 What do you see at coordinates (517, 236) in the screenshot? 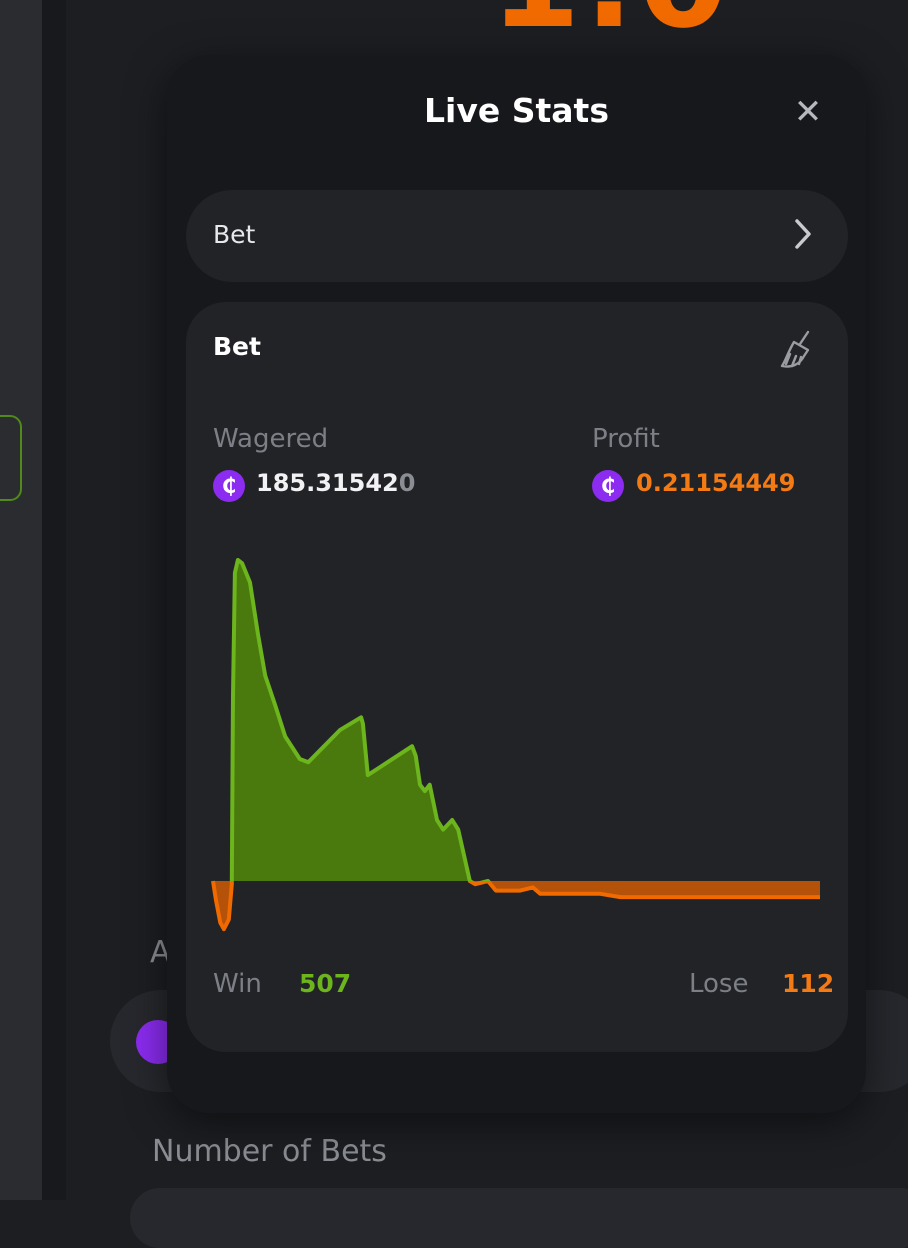
I see `stats-type-selector: Bet` at bounding box center [517, 236].